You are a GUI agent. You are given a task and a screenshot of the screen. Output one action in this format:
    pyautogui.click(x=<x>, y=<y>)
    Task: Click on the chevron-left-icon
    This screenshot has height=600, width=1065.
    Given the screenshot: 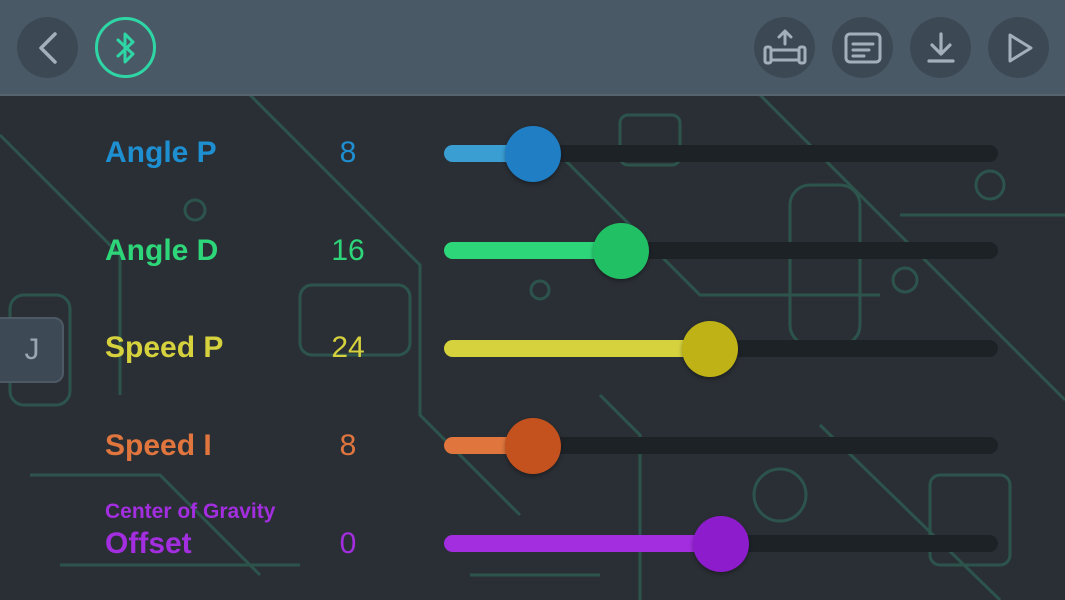 What is the action you would take?
    pyautogui.click(x=47, y=47)
    